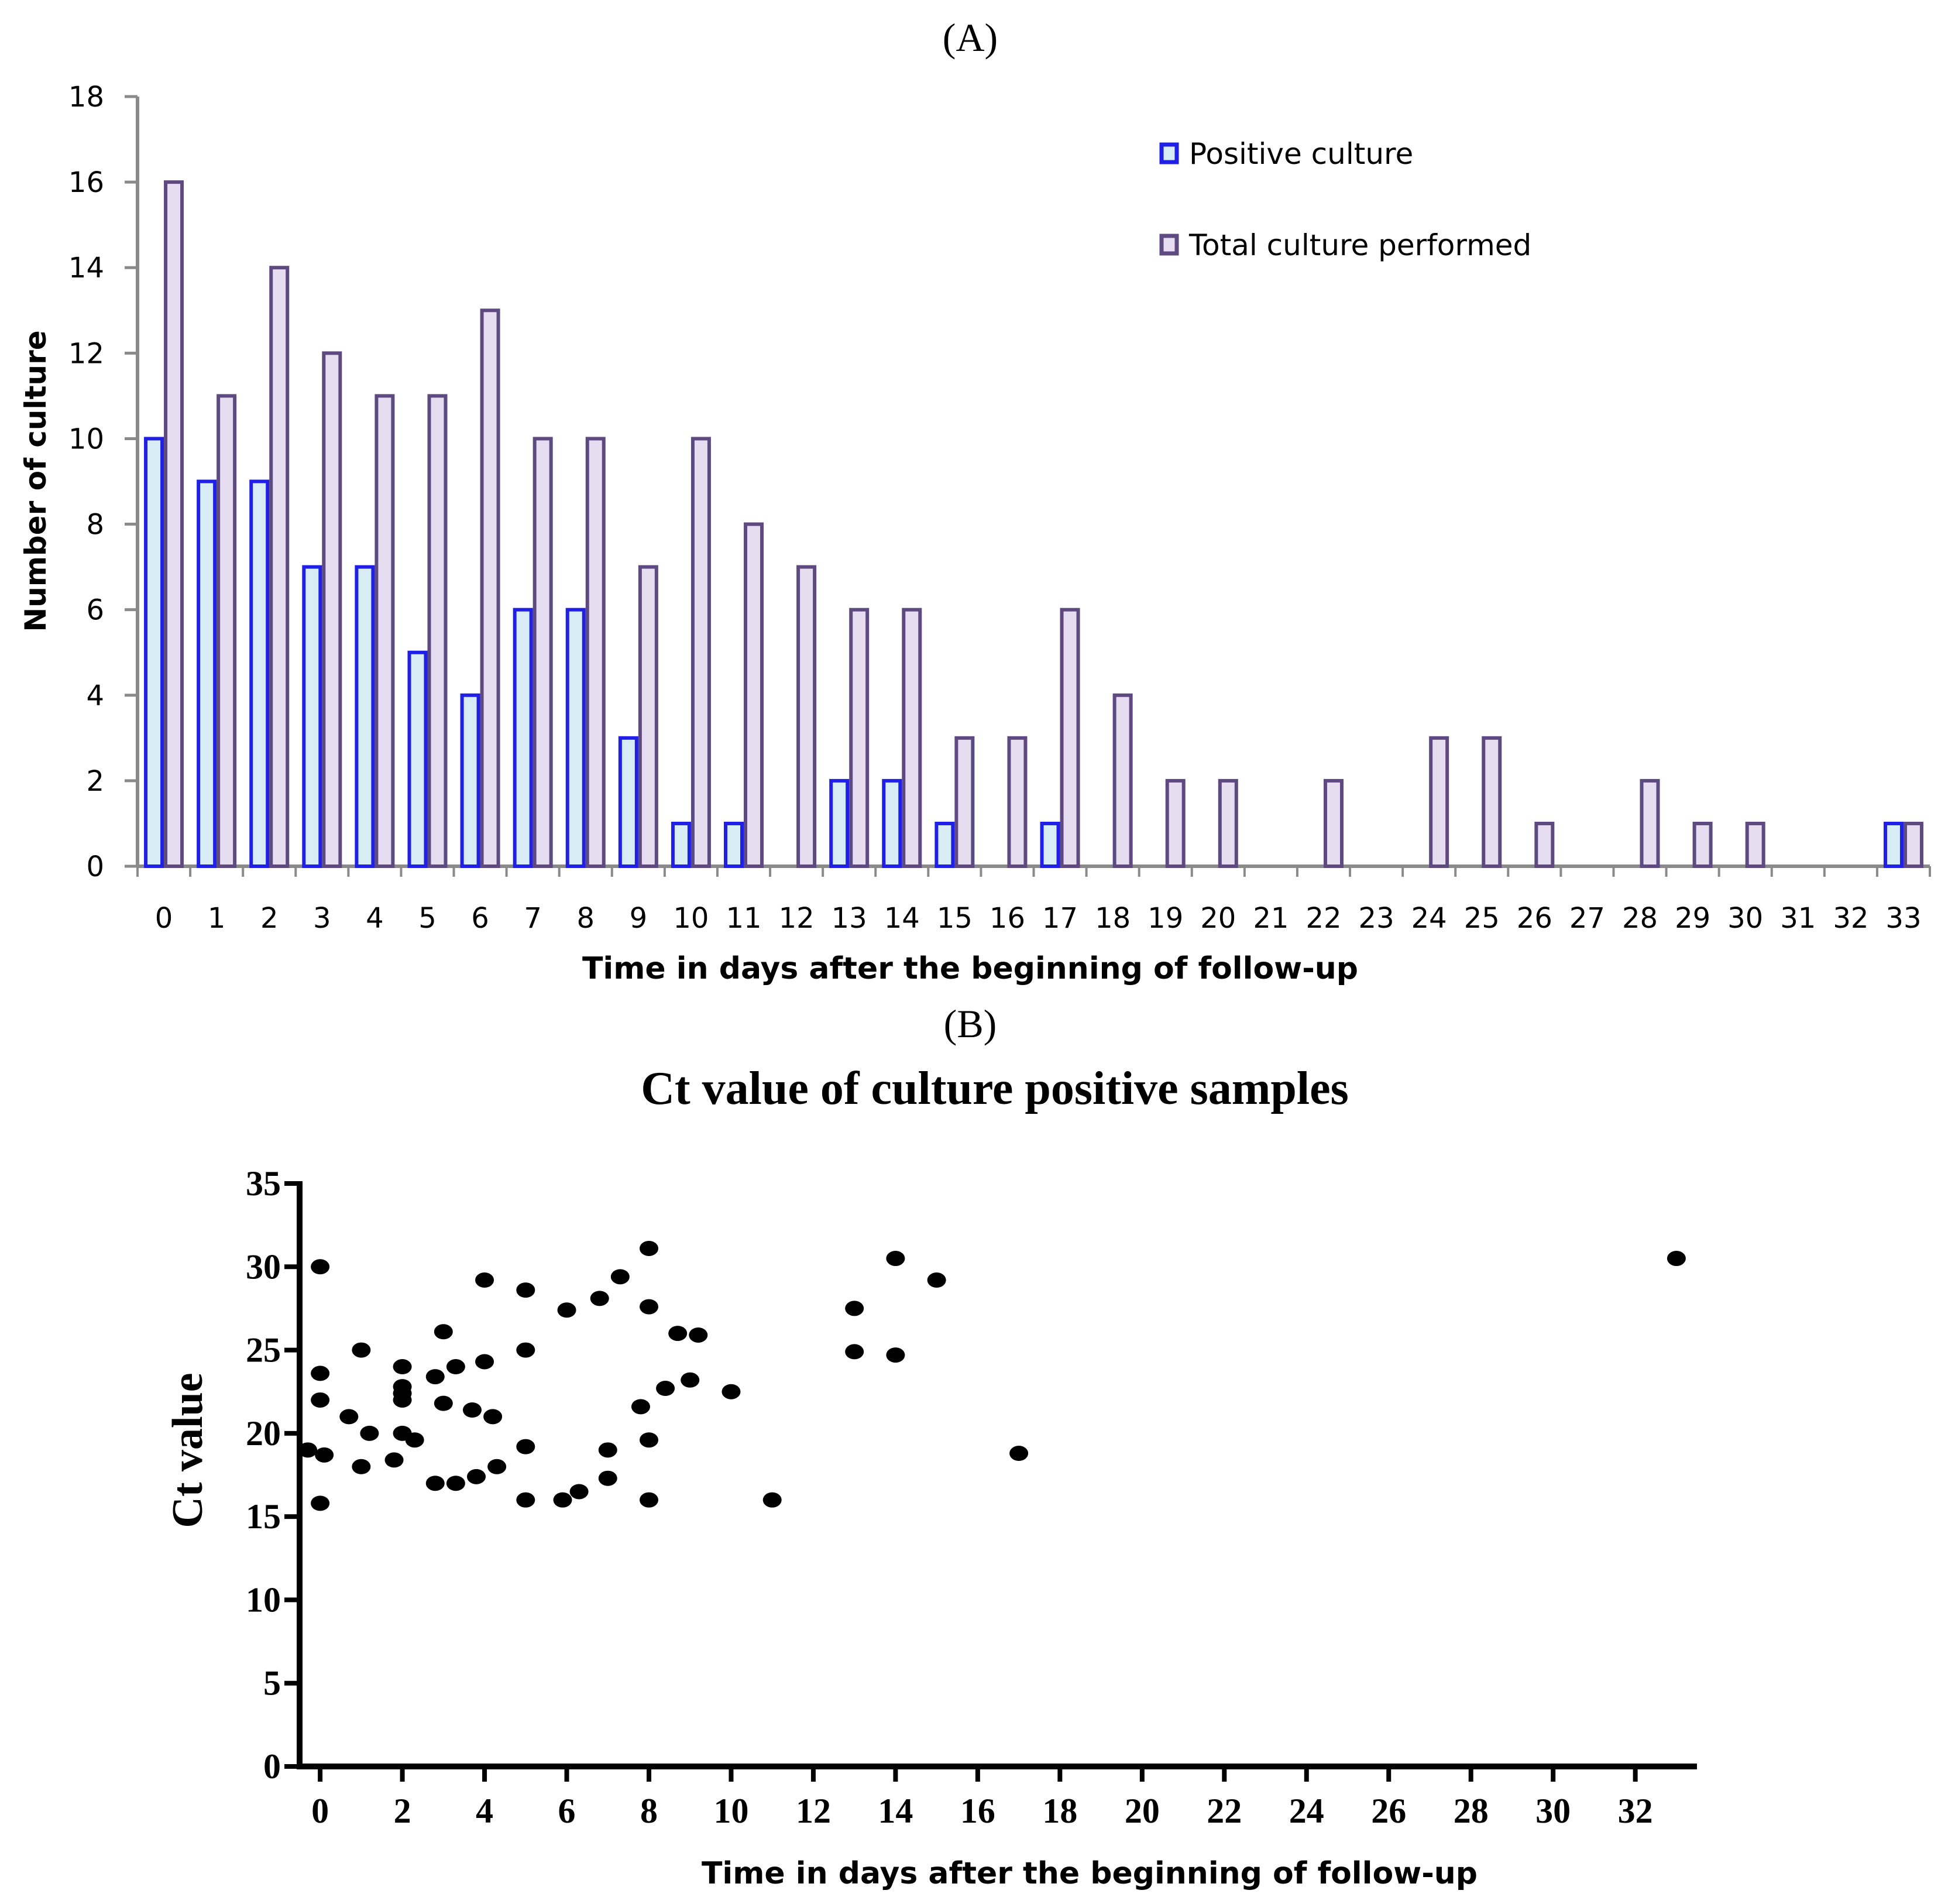  What do you see at coordinates (95, 781) in the screenshot?
I see `panel-a-y-tick-label: 2` at bounding box center [95, 781].